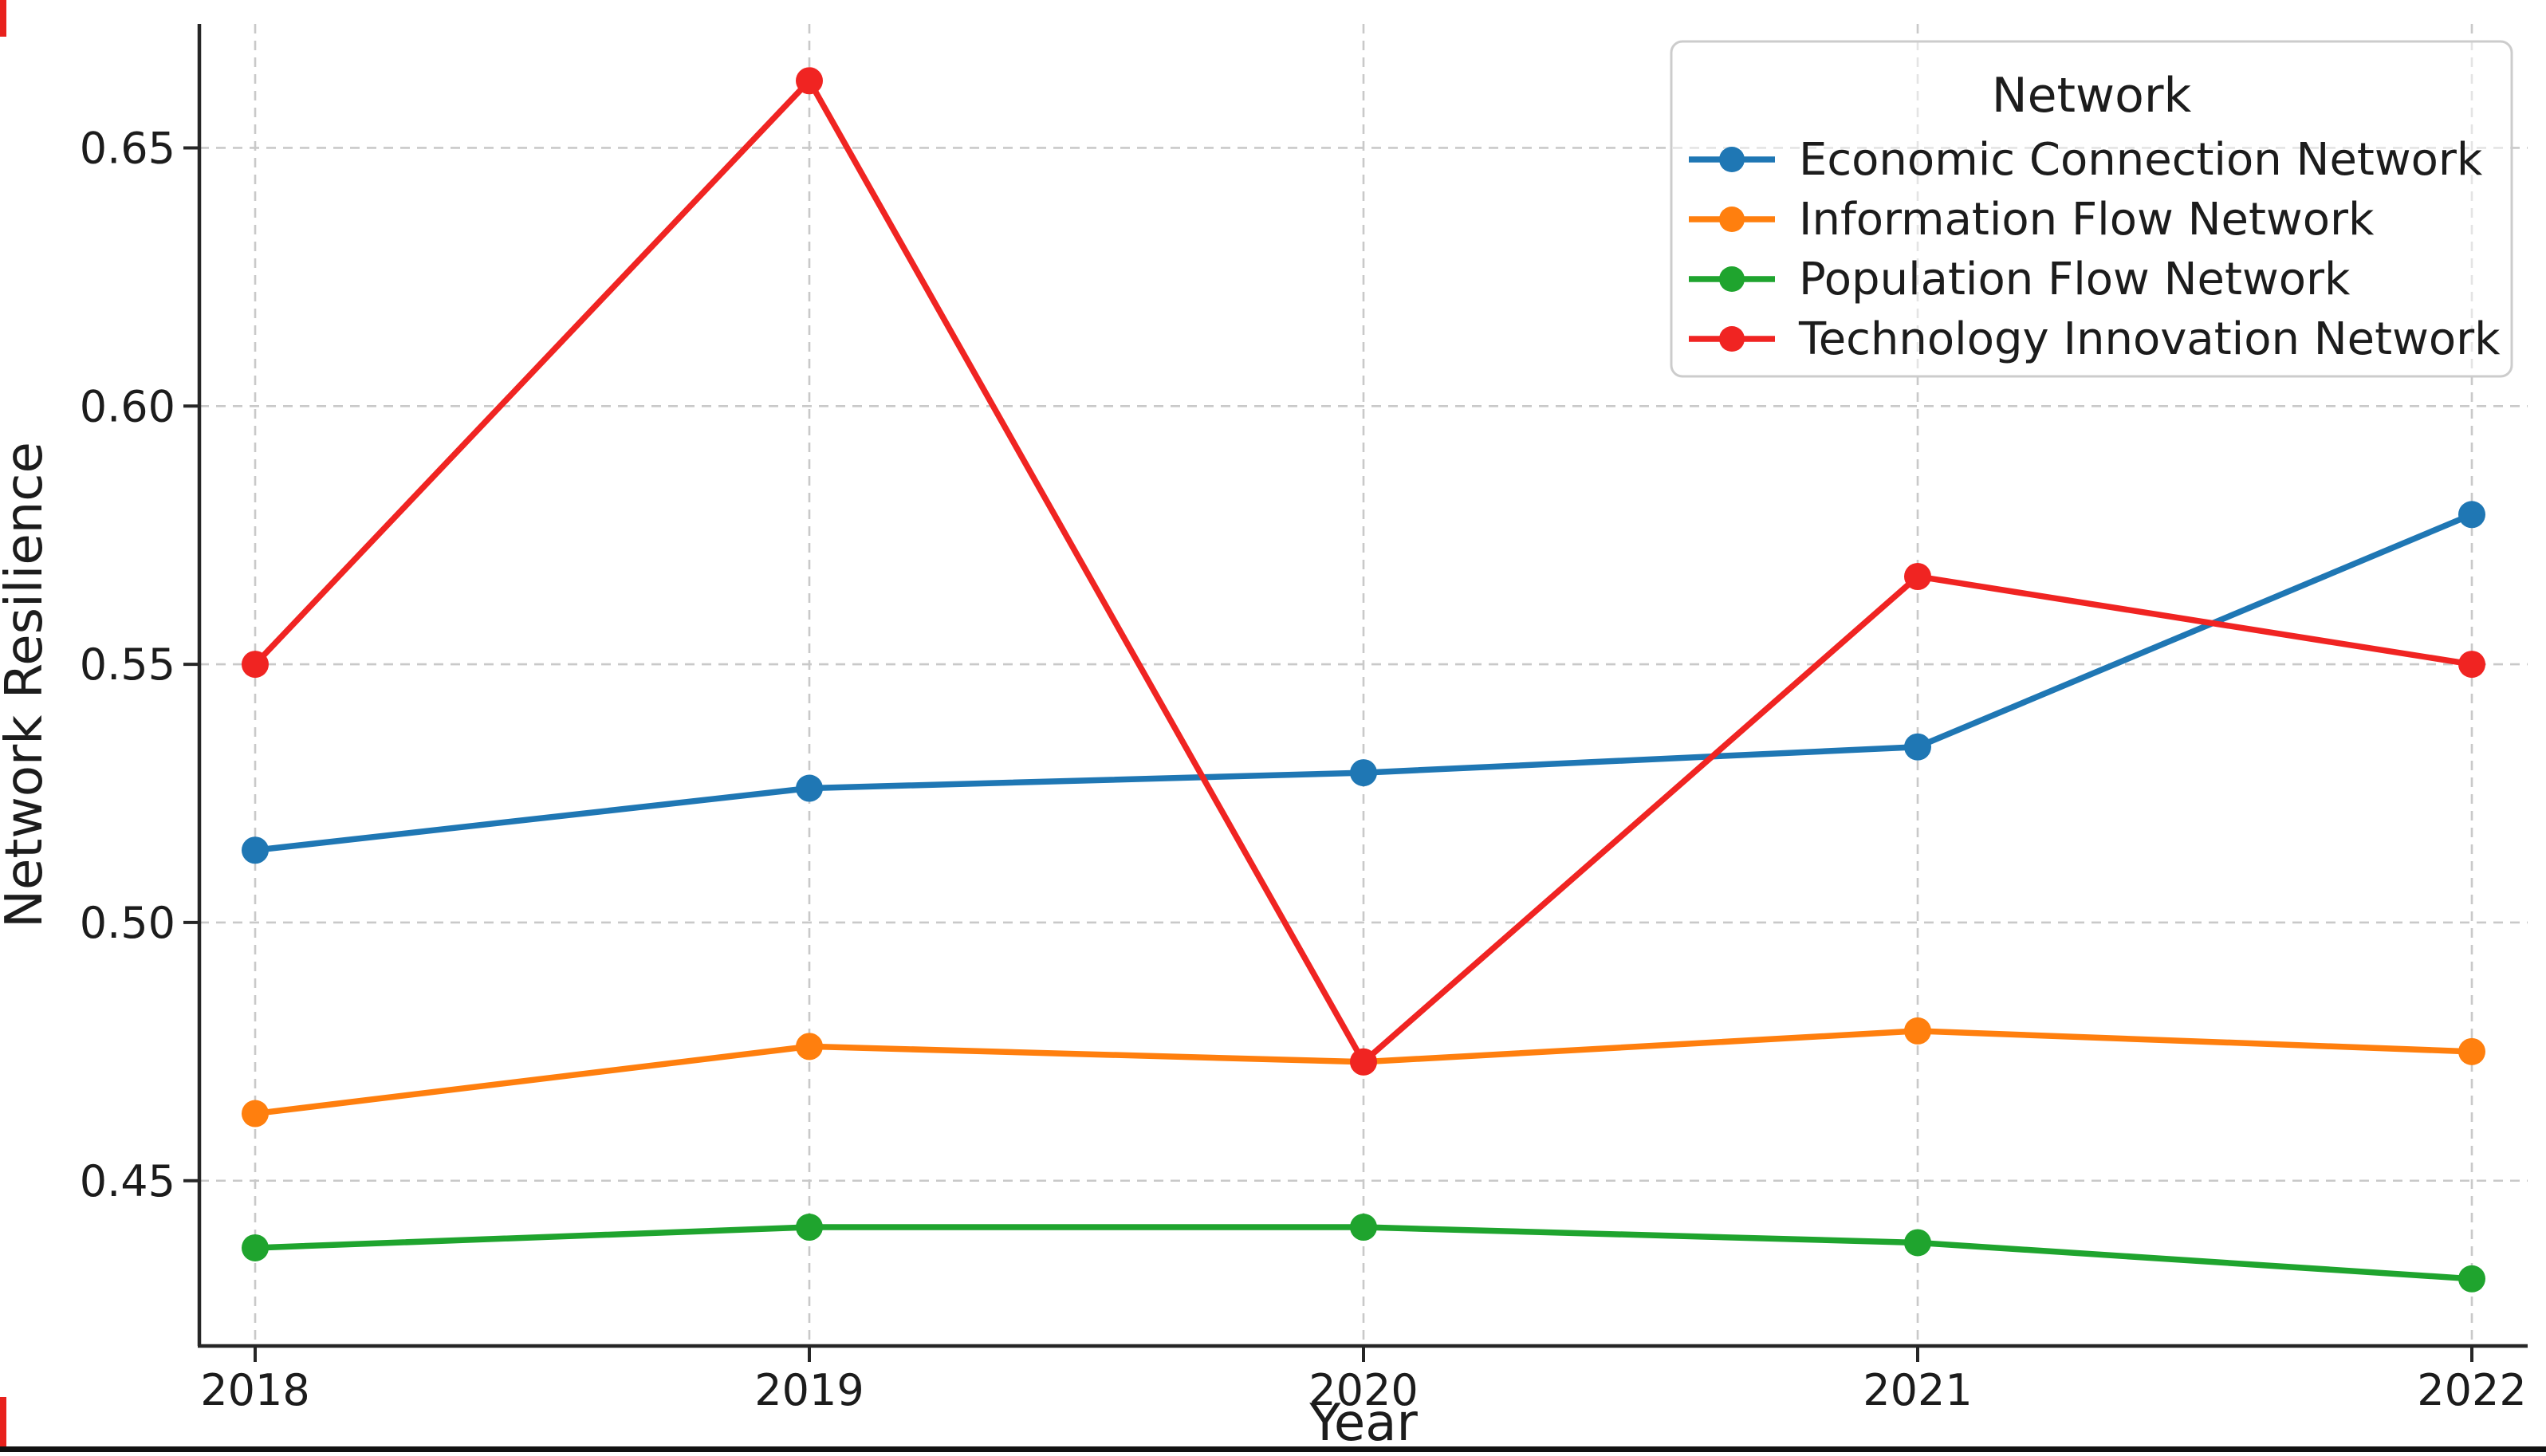 Image resolution: width=2546 pixels, height=1456 pixels. Describe the element at coordinates (255, 1390) in the screenshot. I see `x-tick-label: 2018` at that location.